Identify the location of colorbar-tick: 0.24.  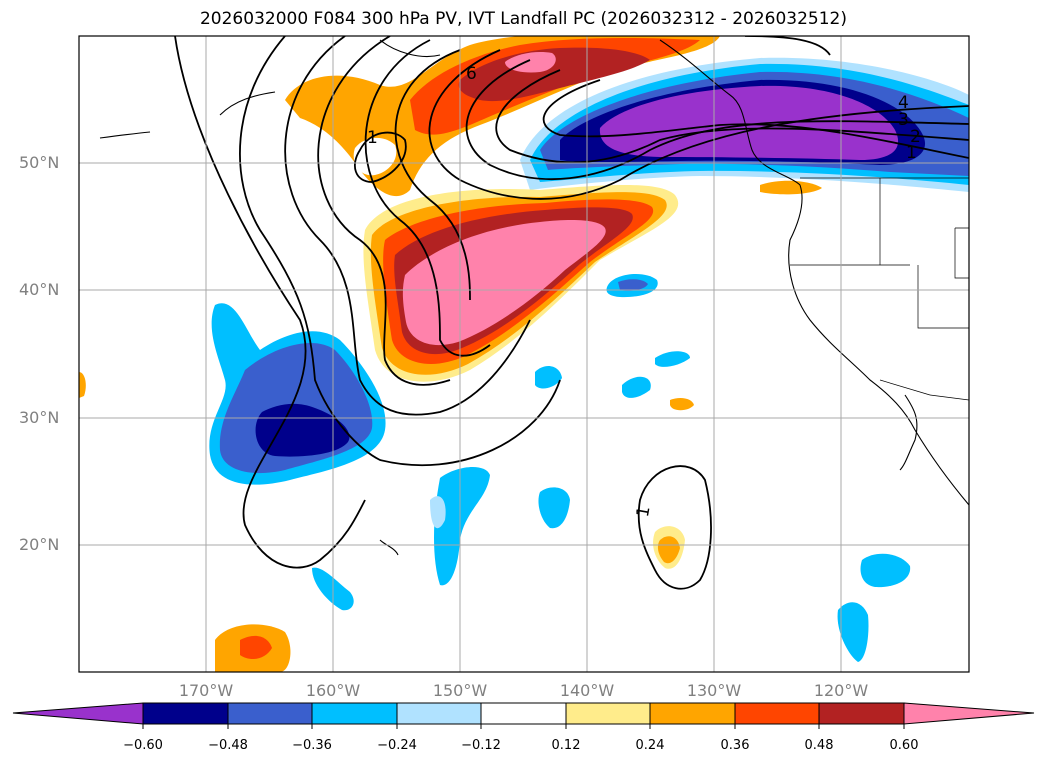
(650, 745).